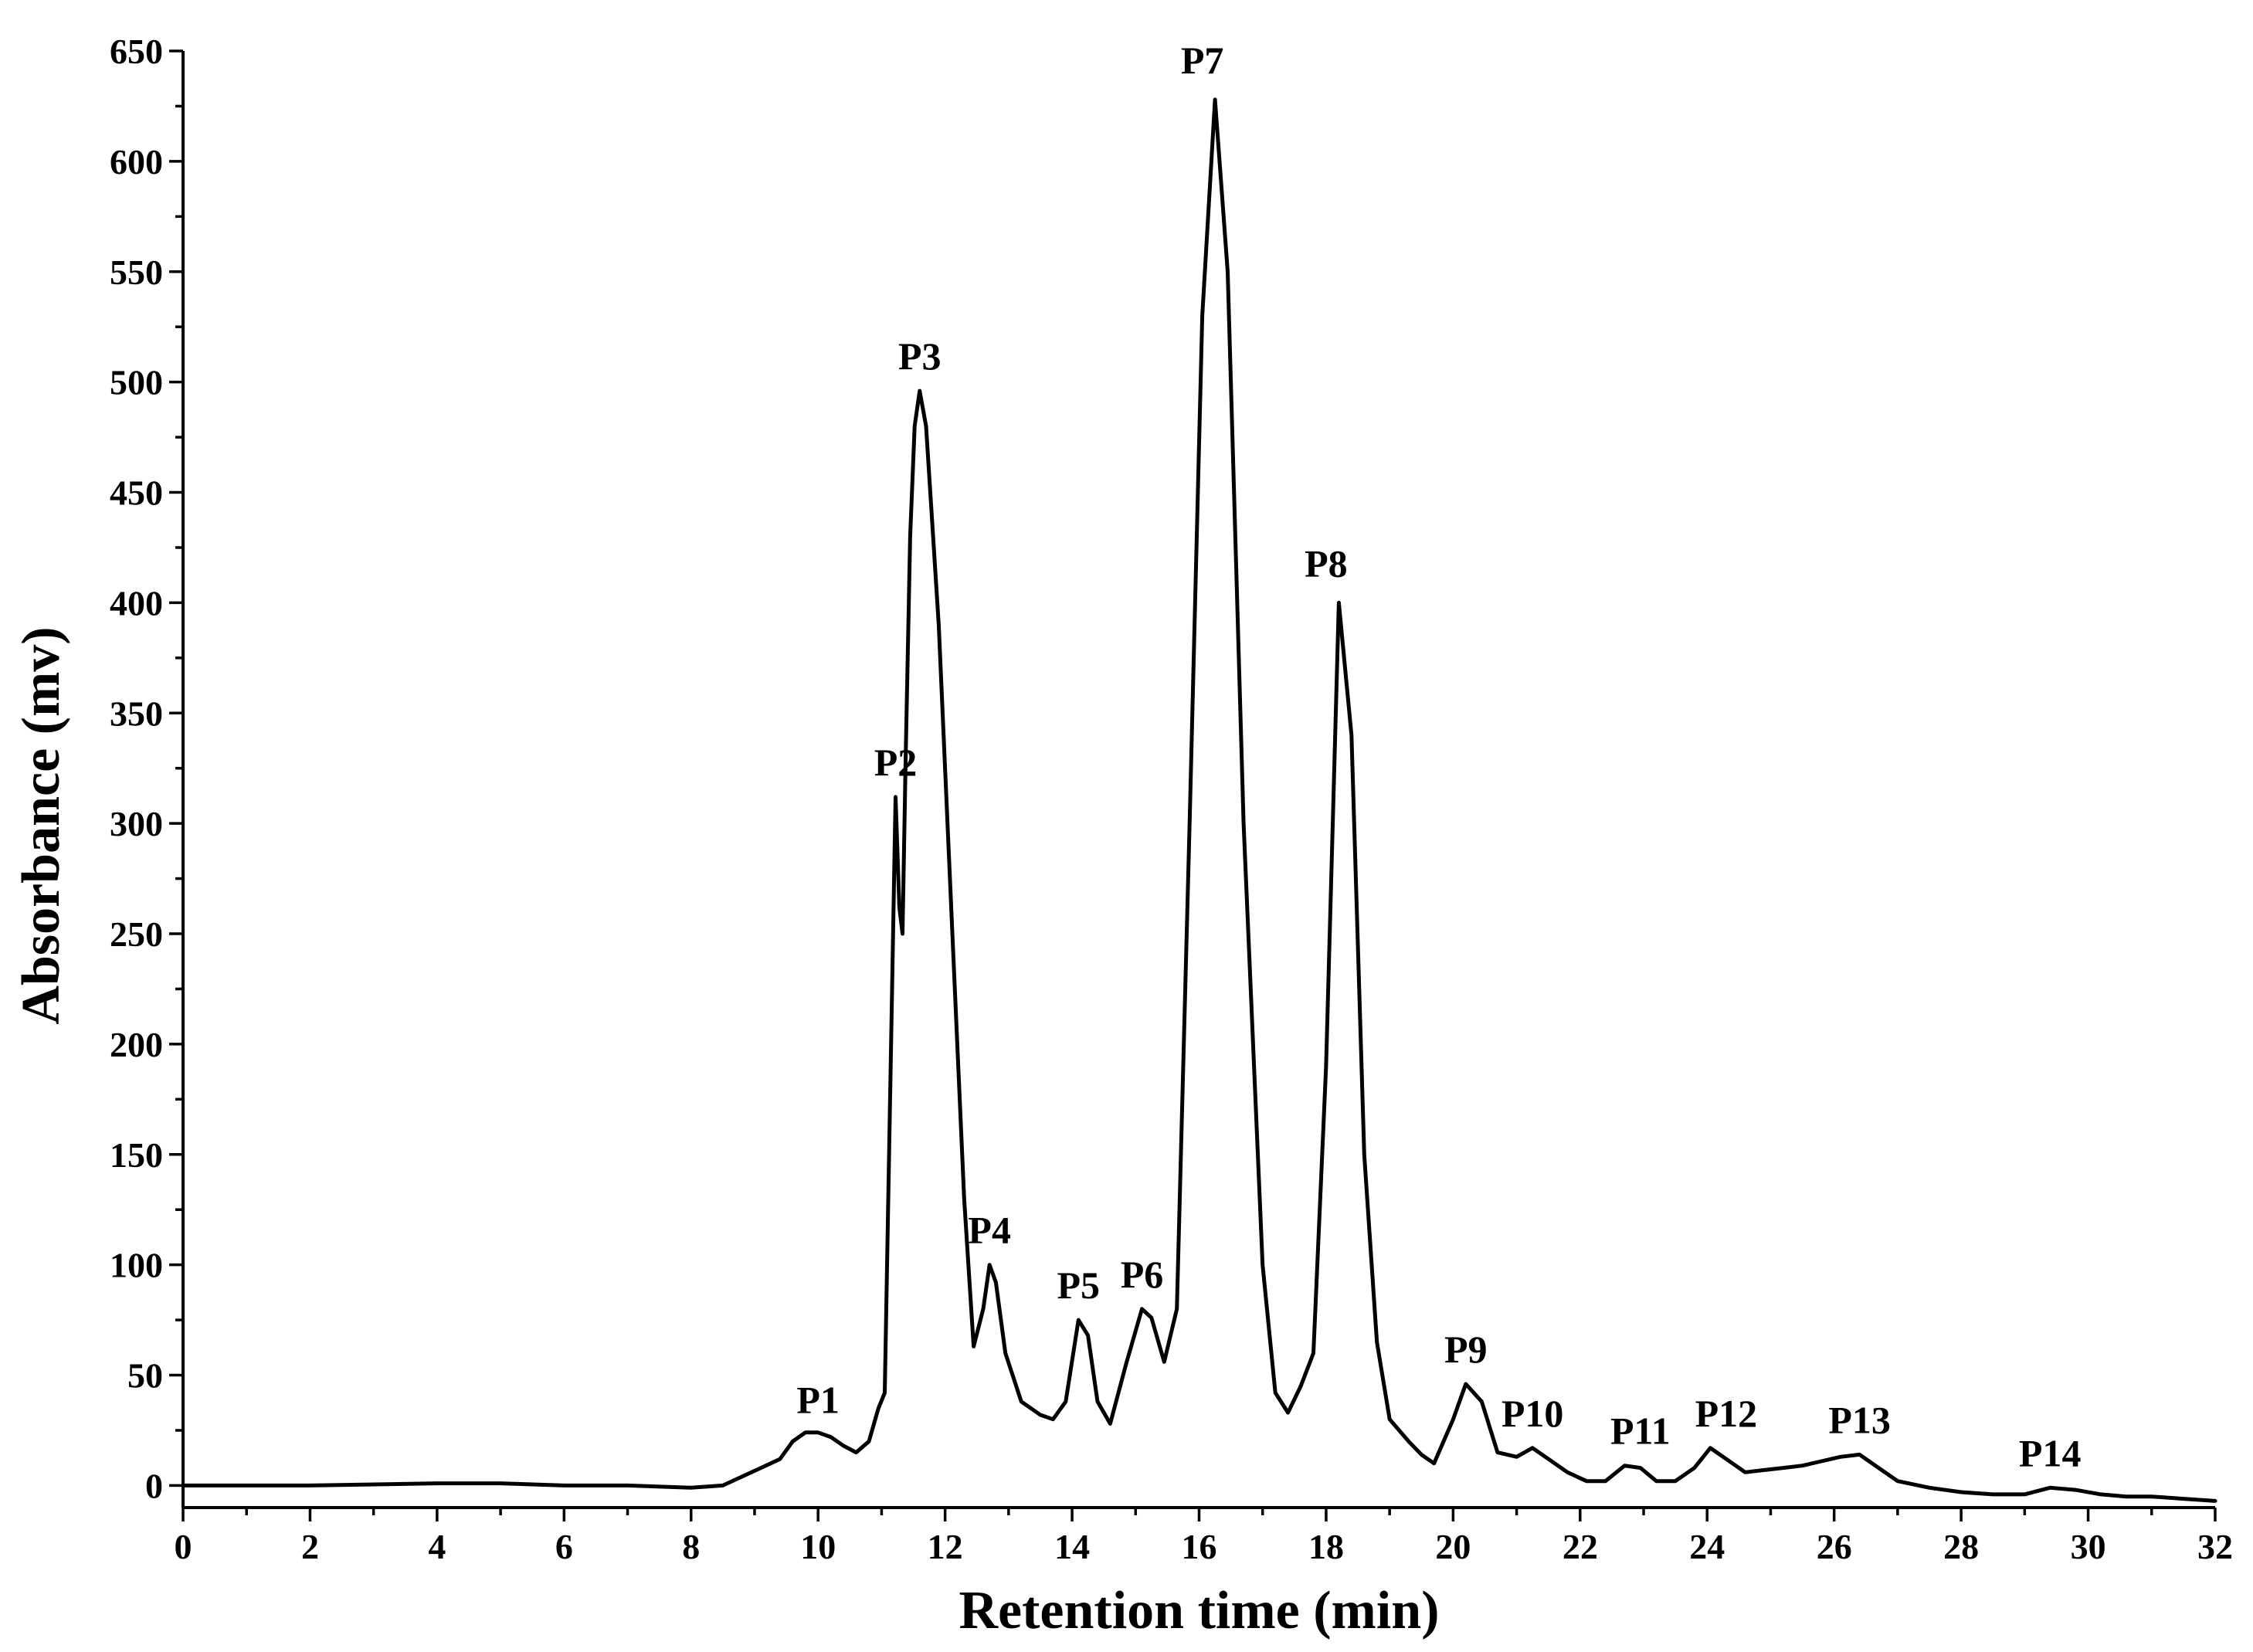 This screenshot has width=2253, height=1652. I want to click on x-tick-label: 0, so click(183, 1546).